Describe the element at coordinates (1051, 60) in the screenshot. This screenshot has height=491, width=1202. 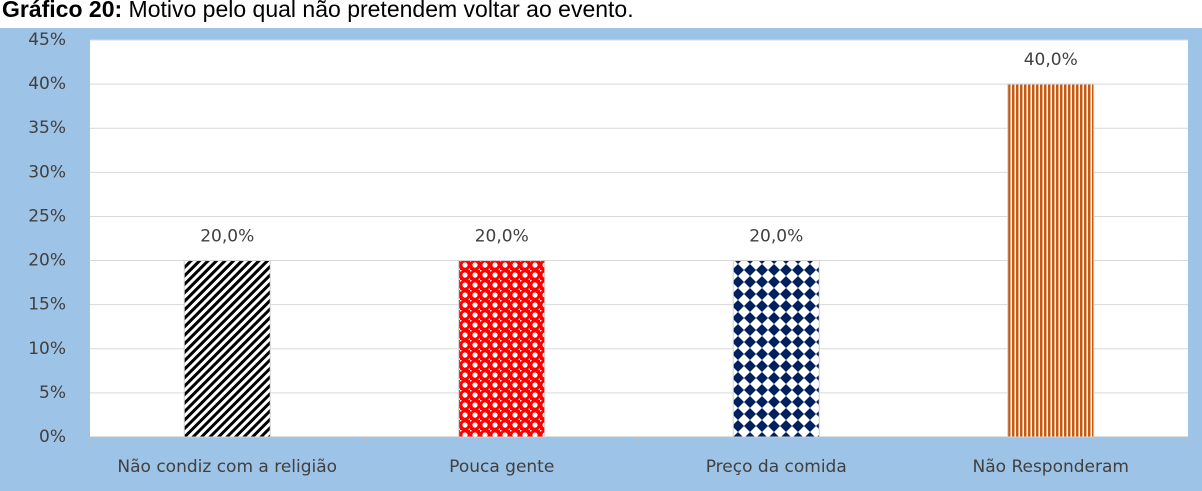
I see `data-label: 40,0%` at that location.